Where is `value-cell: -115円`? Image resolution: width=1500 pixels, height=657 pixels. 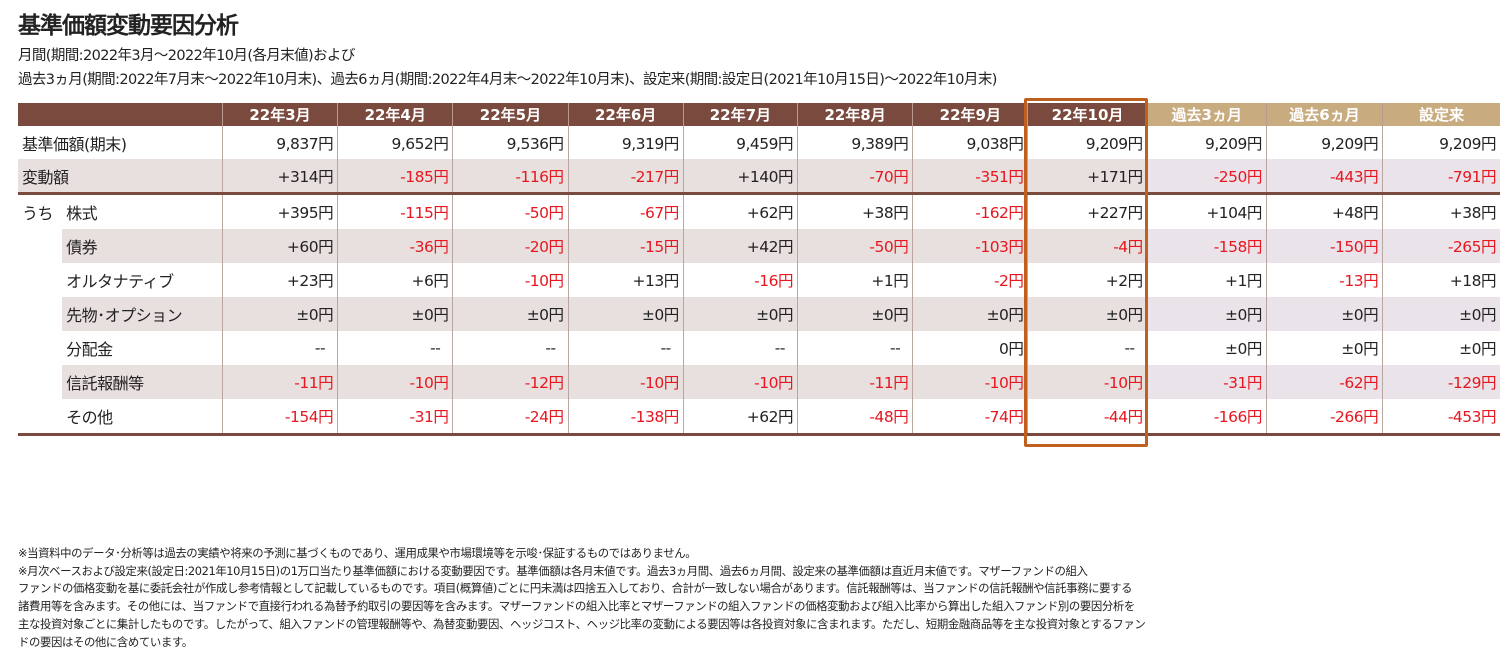 value-cell: -115円 is located at coordinates (395, 210).